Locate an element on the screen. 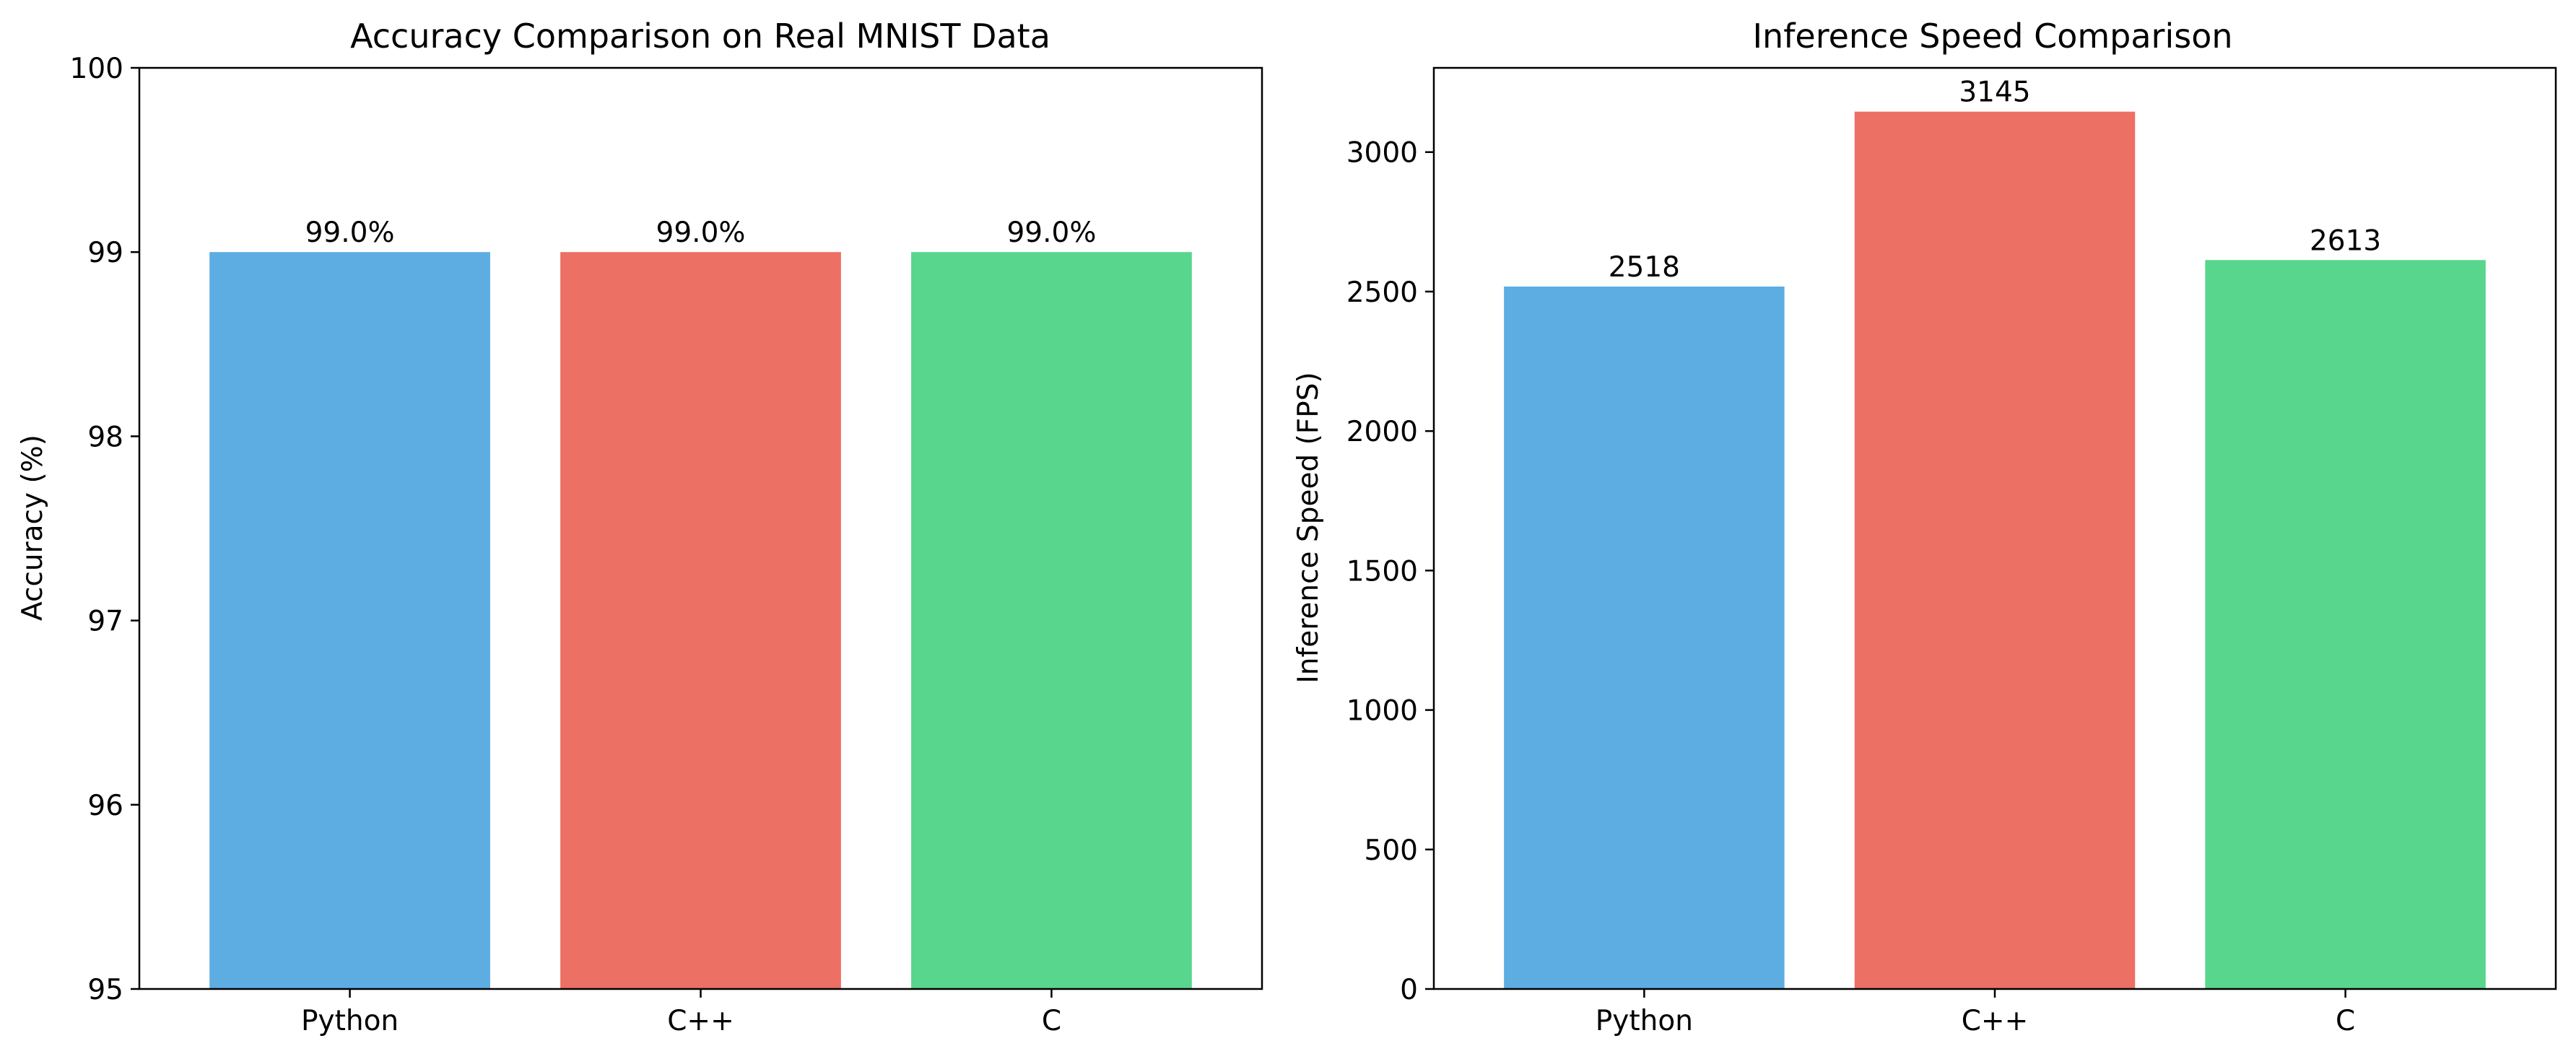 The width and height of the screenshot is (2576, 1059). speed-y-tick-label: 3000 is located at coordinates (1382, 153).